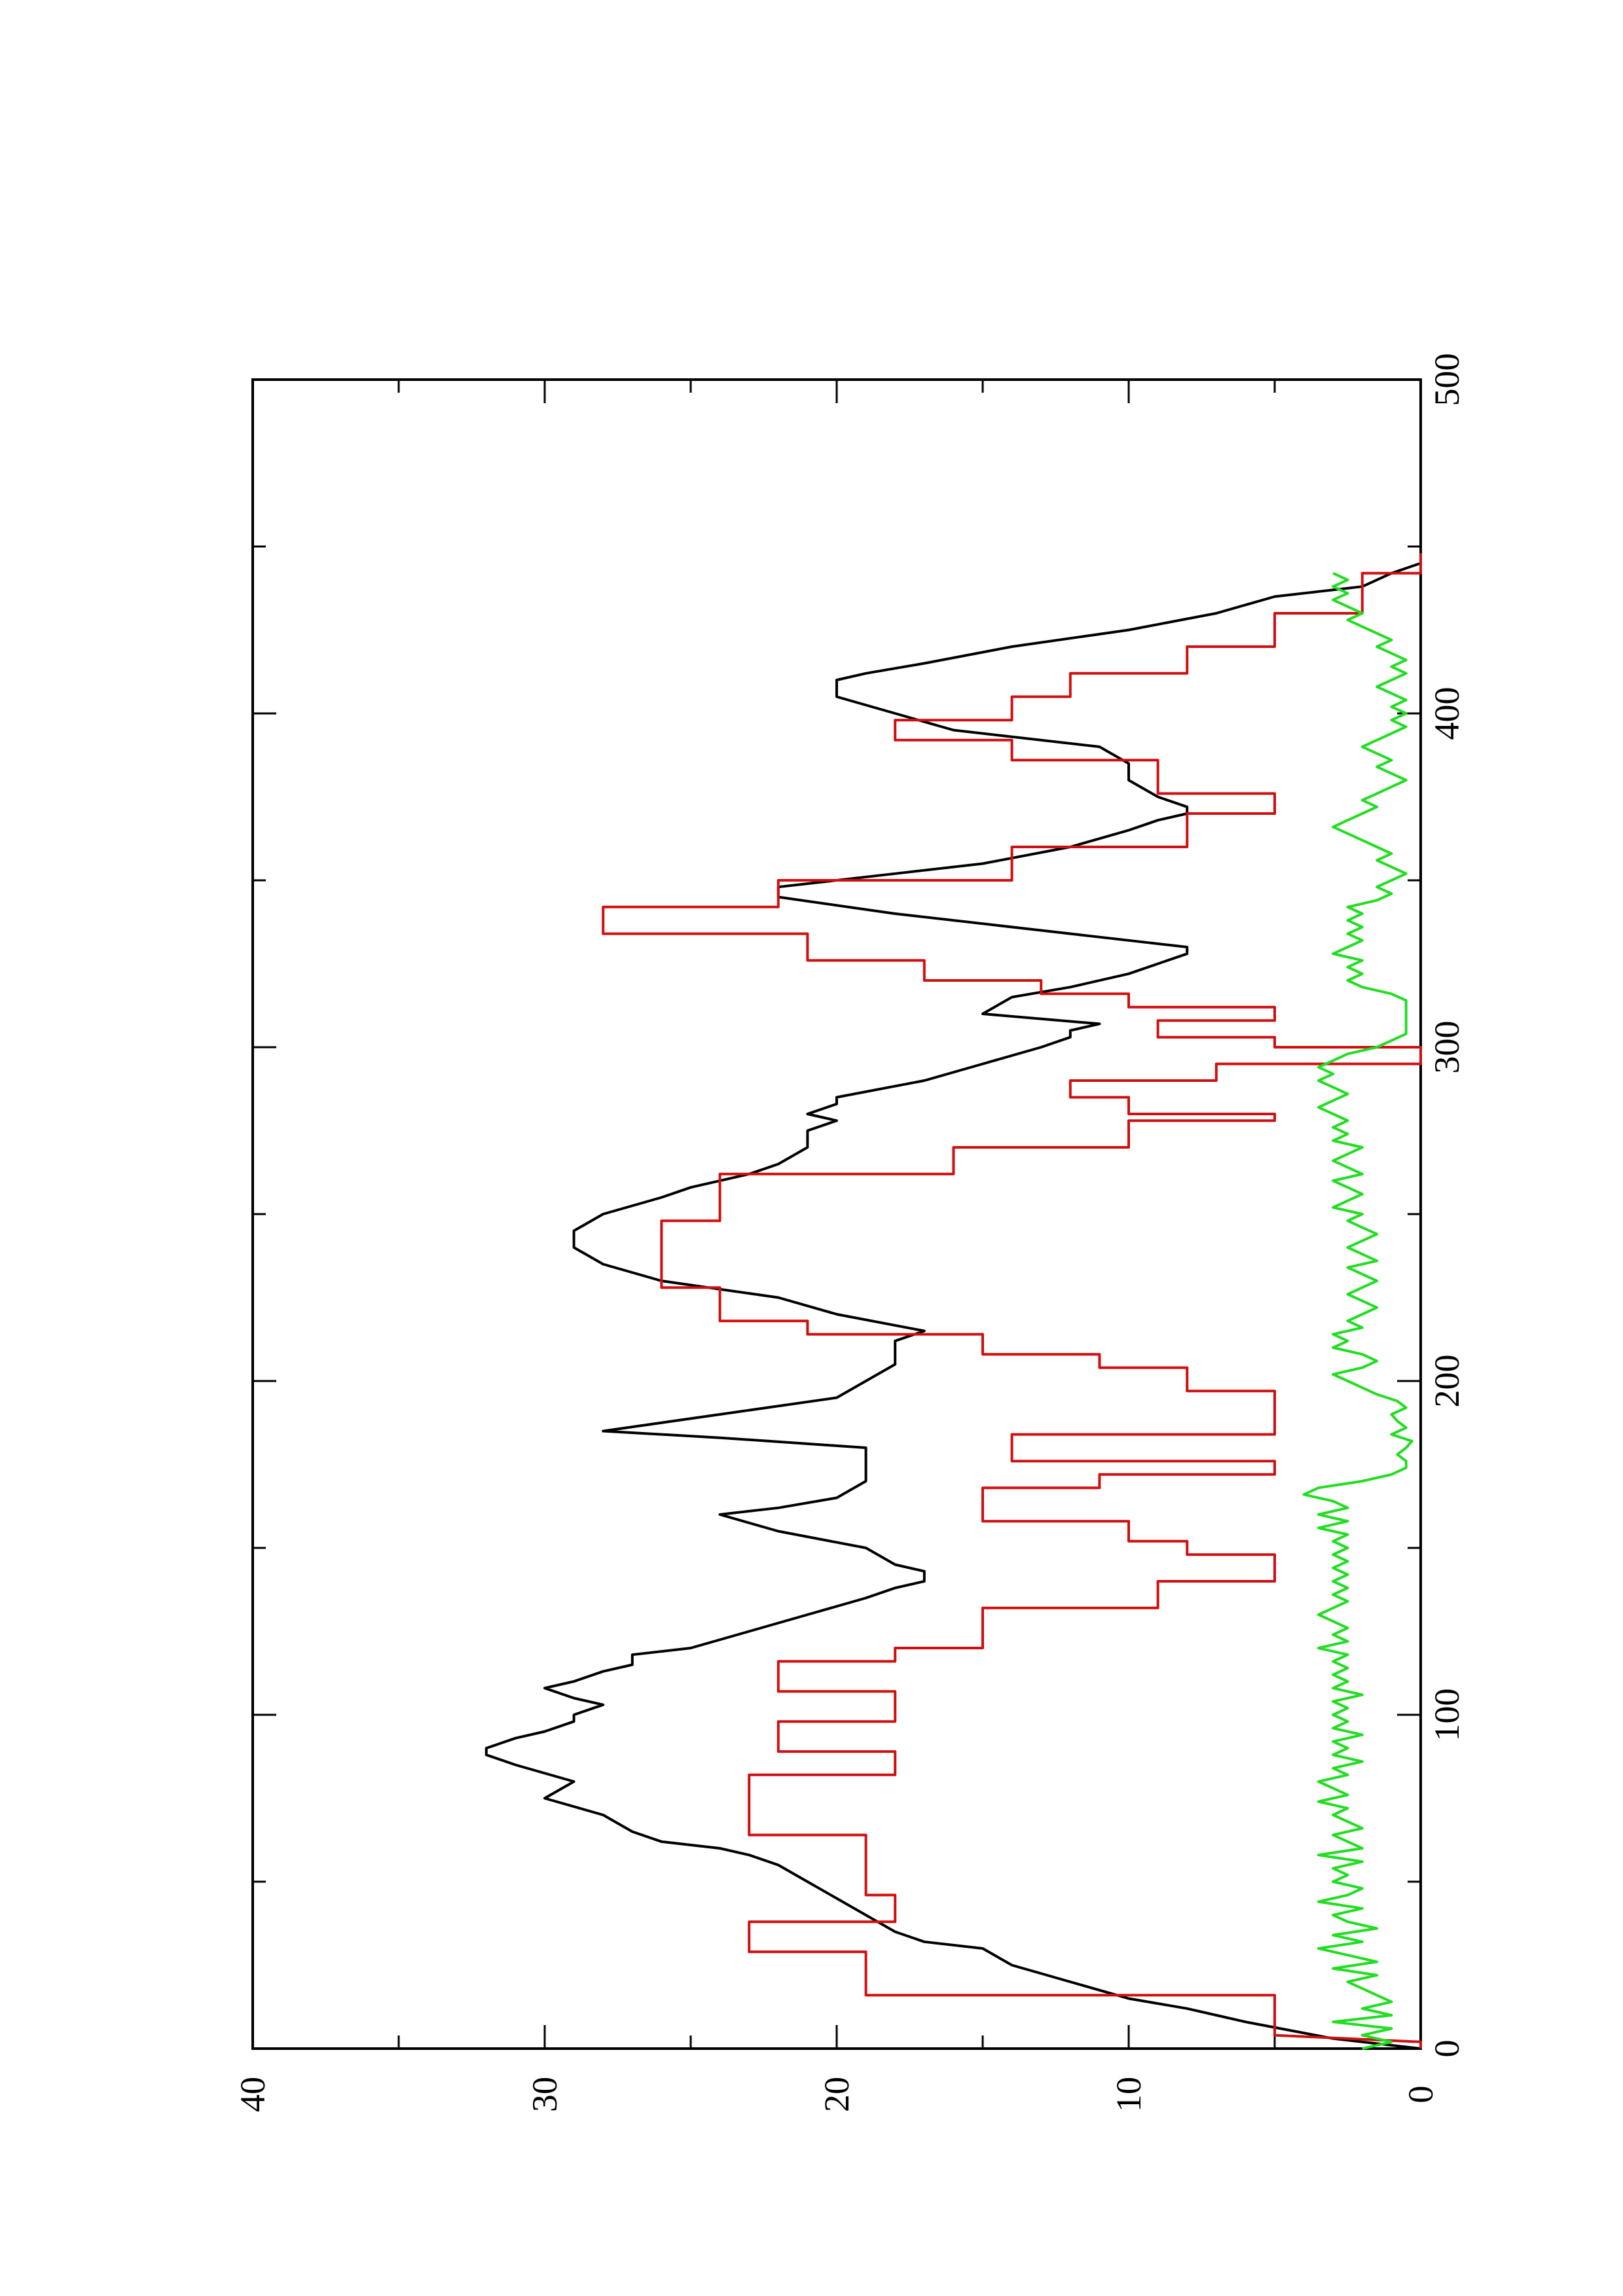 The height and width of the screenshot is (2296, 1623). What do you see at coordinates (1420, 2095) in the screenshot?
I see `y-tick-label: 0` at bounding box center [1420, 2095].